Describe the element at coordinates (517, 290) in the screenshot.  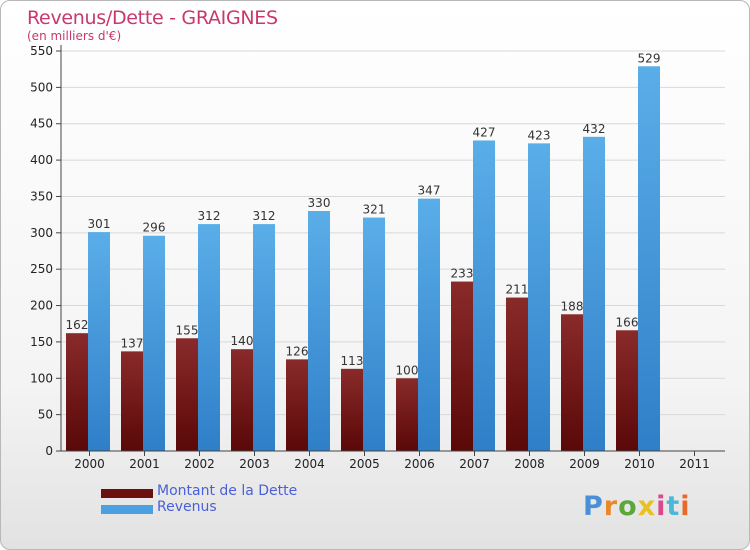
I see `data-label-dette: 211` at that location.